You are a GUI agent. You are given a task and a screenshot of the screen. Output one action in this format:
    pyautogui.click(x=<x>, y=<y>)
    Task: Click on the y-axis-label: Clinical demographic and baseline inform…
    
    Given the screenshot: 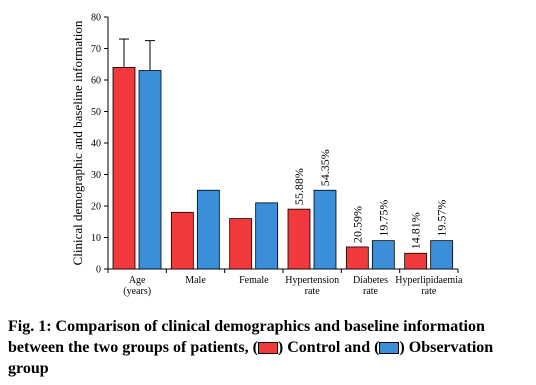 What is the action you would take?
    pyautogui.click(x=77, y=142)
    